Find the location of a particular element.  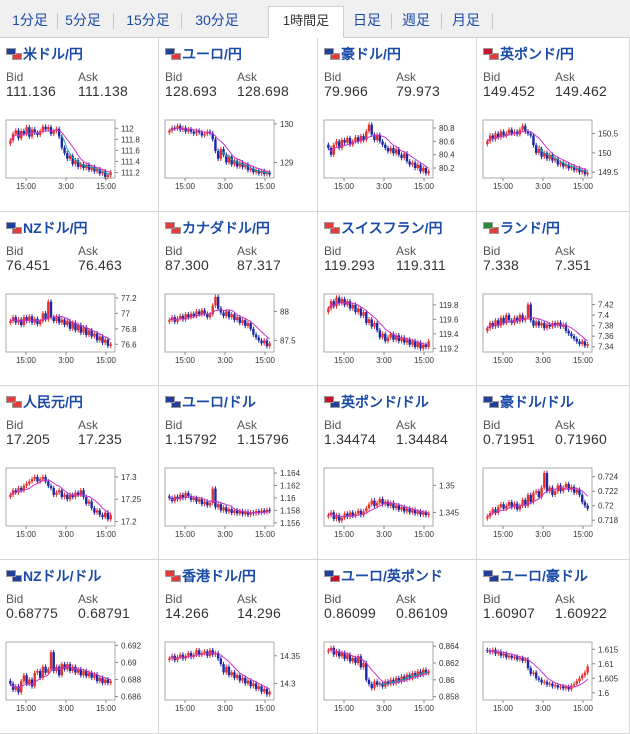

price-chart: 7.427.4 7.387.36 7.34 15:00 3:00 15:00 is located at coordinates (553, 327).